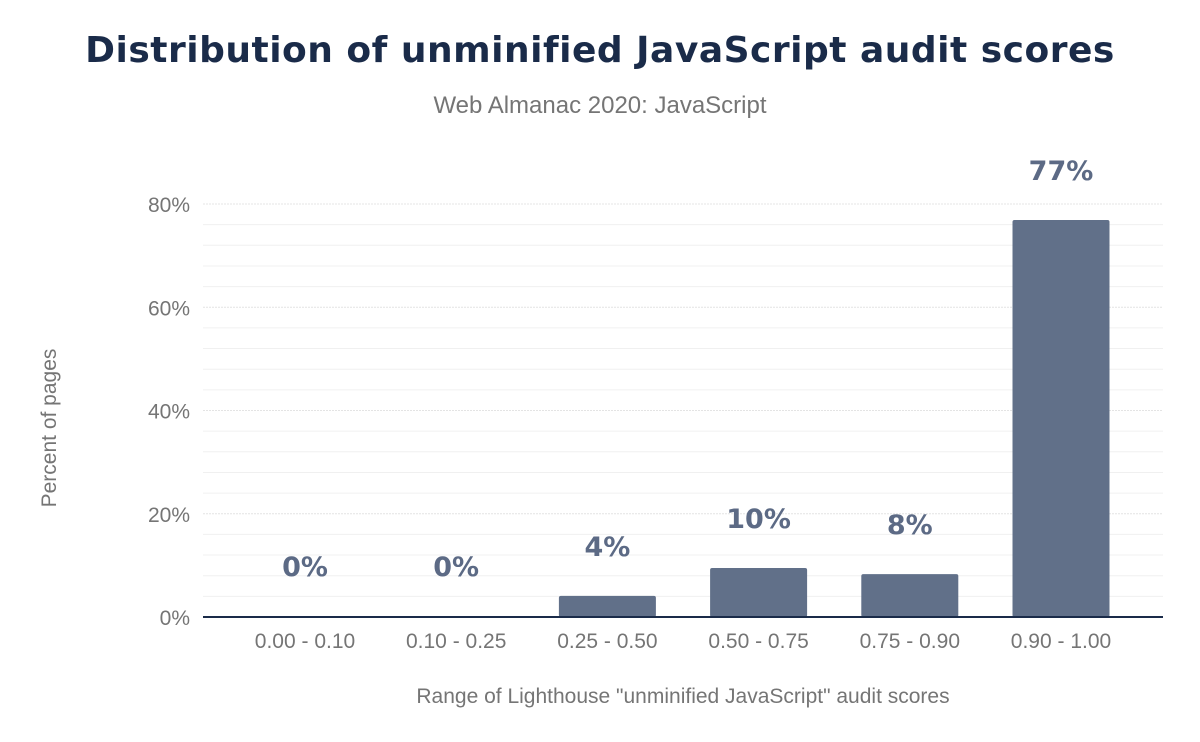 This screenshot has width=1200, height=742. What do you see at coordinates (1061, 641) in the screenshot?
I see `x-tick-label: 0.90 - 1.00` at bounding box center [1061, 641].